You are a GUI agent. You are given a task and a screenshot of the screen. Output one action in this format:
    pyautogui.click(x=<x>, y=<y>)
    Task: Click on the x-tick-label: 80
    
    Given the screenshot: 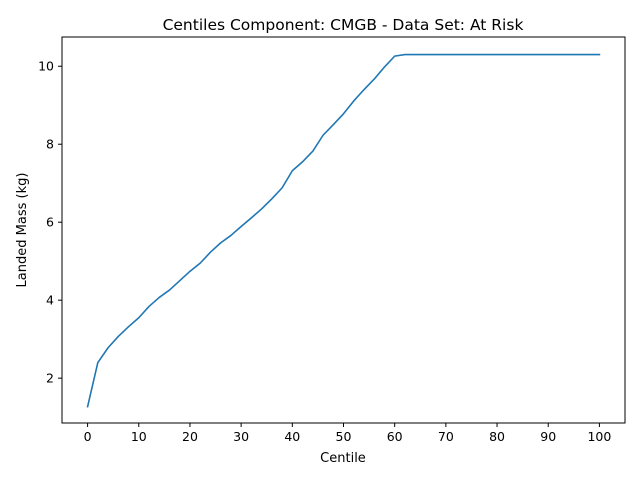 What is the action you would take?
    pyautogui.click(x=497, y=436)
    